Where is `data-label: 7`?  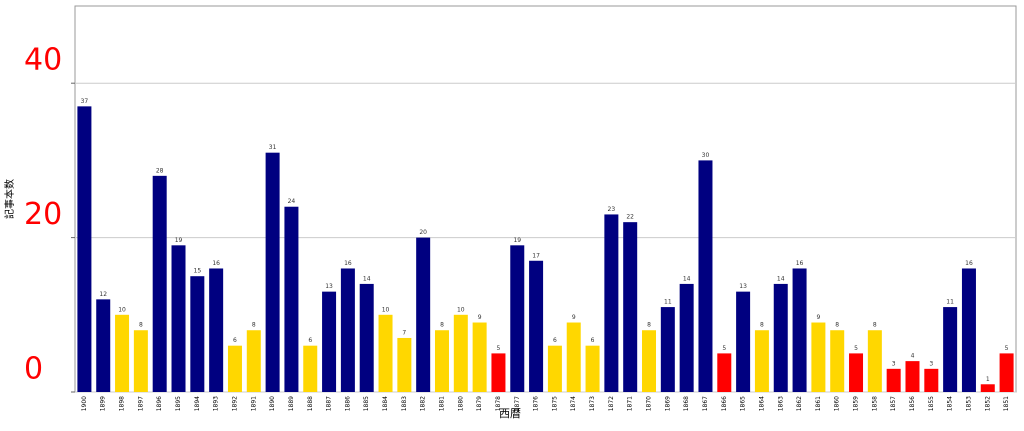 data-label: 7 is located at coordinates (404, 332).